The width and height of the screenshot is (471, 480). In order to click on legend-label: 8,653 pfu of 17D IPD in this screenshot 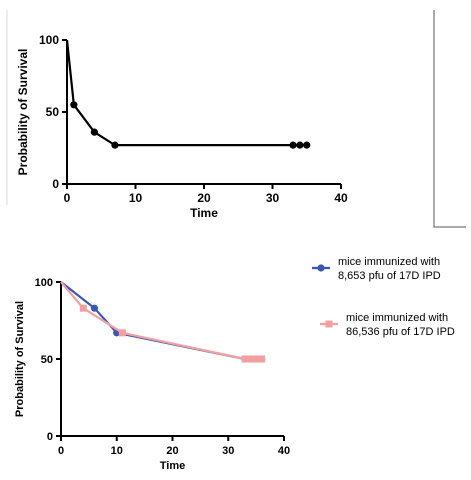, I will do `click(389, 276)`.